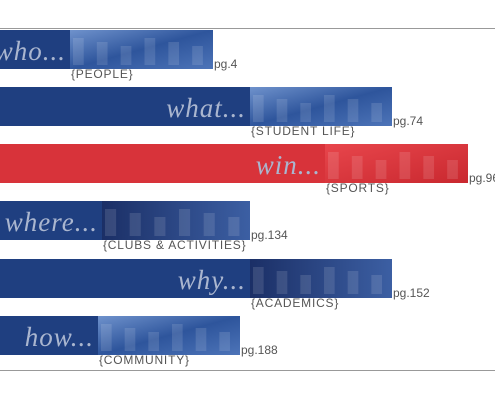 This screenshot has width=495, height=400. What do you see at coordinates (358, 188) in the screenshot?
I see `section-label: {SPORTS}` at bounding box center [358, 188].